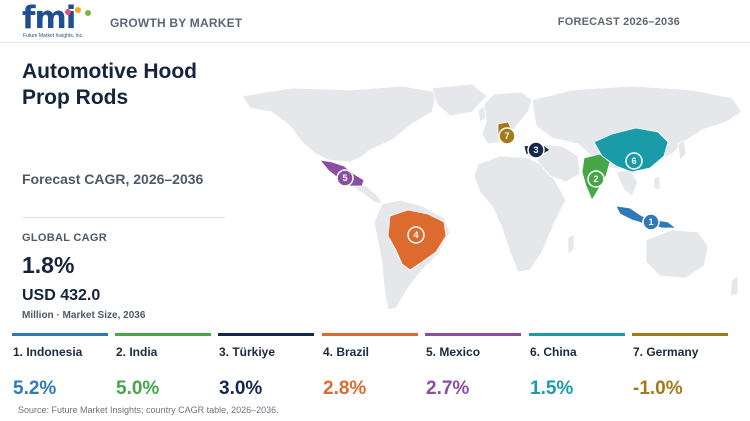  What do you see at coordinates (370, 368) in the screenshot?
I see `country-item-brazil: 4. Brazil 2.8%` at bounding box center [370, 368].